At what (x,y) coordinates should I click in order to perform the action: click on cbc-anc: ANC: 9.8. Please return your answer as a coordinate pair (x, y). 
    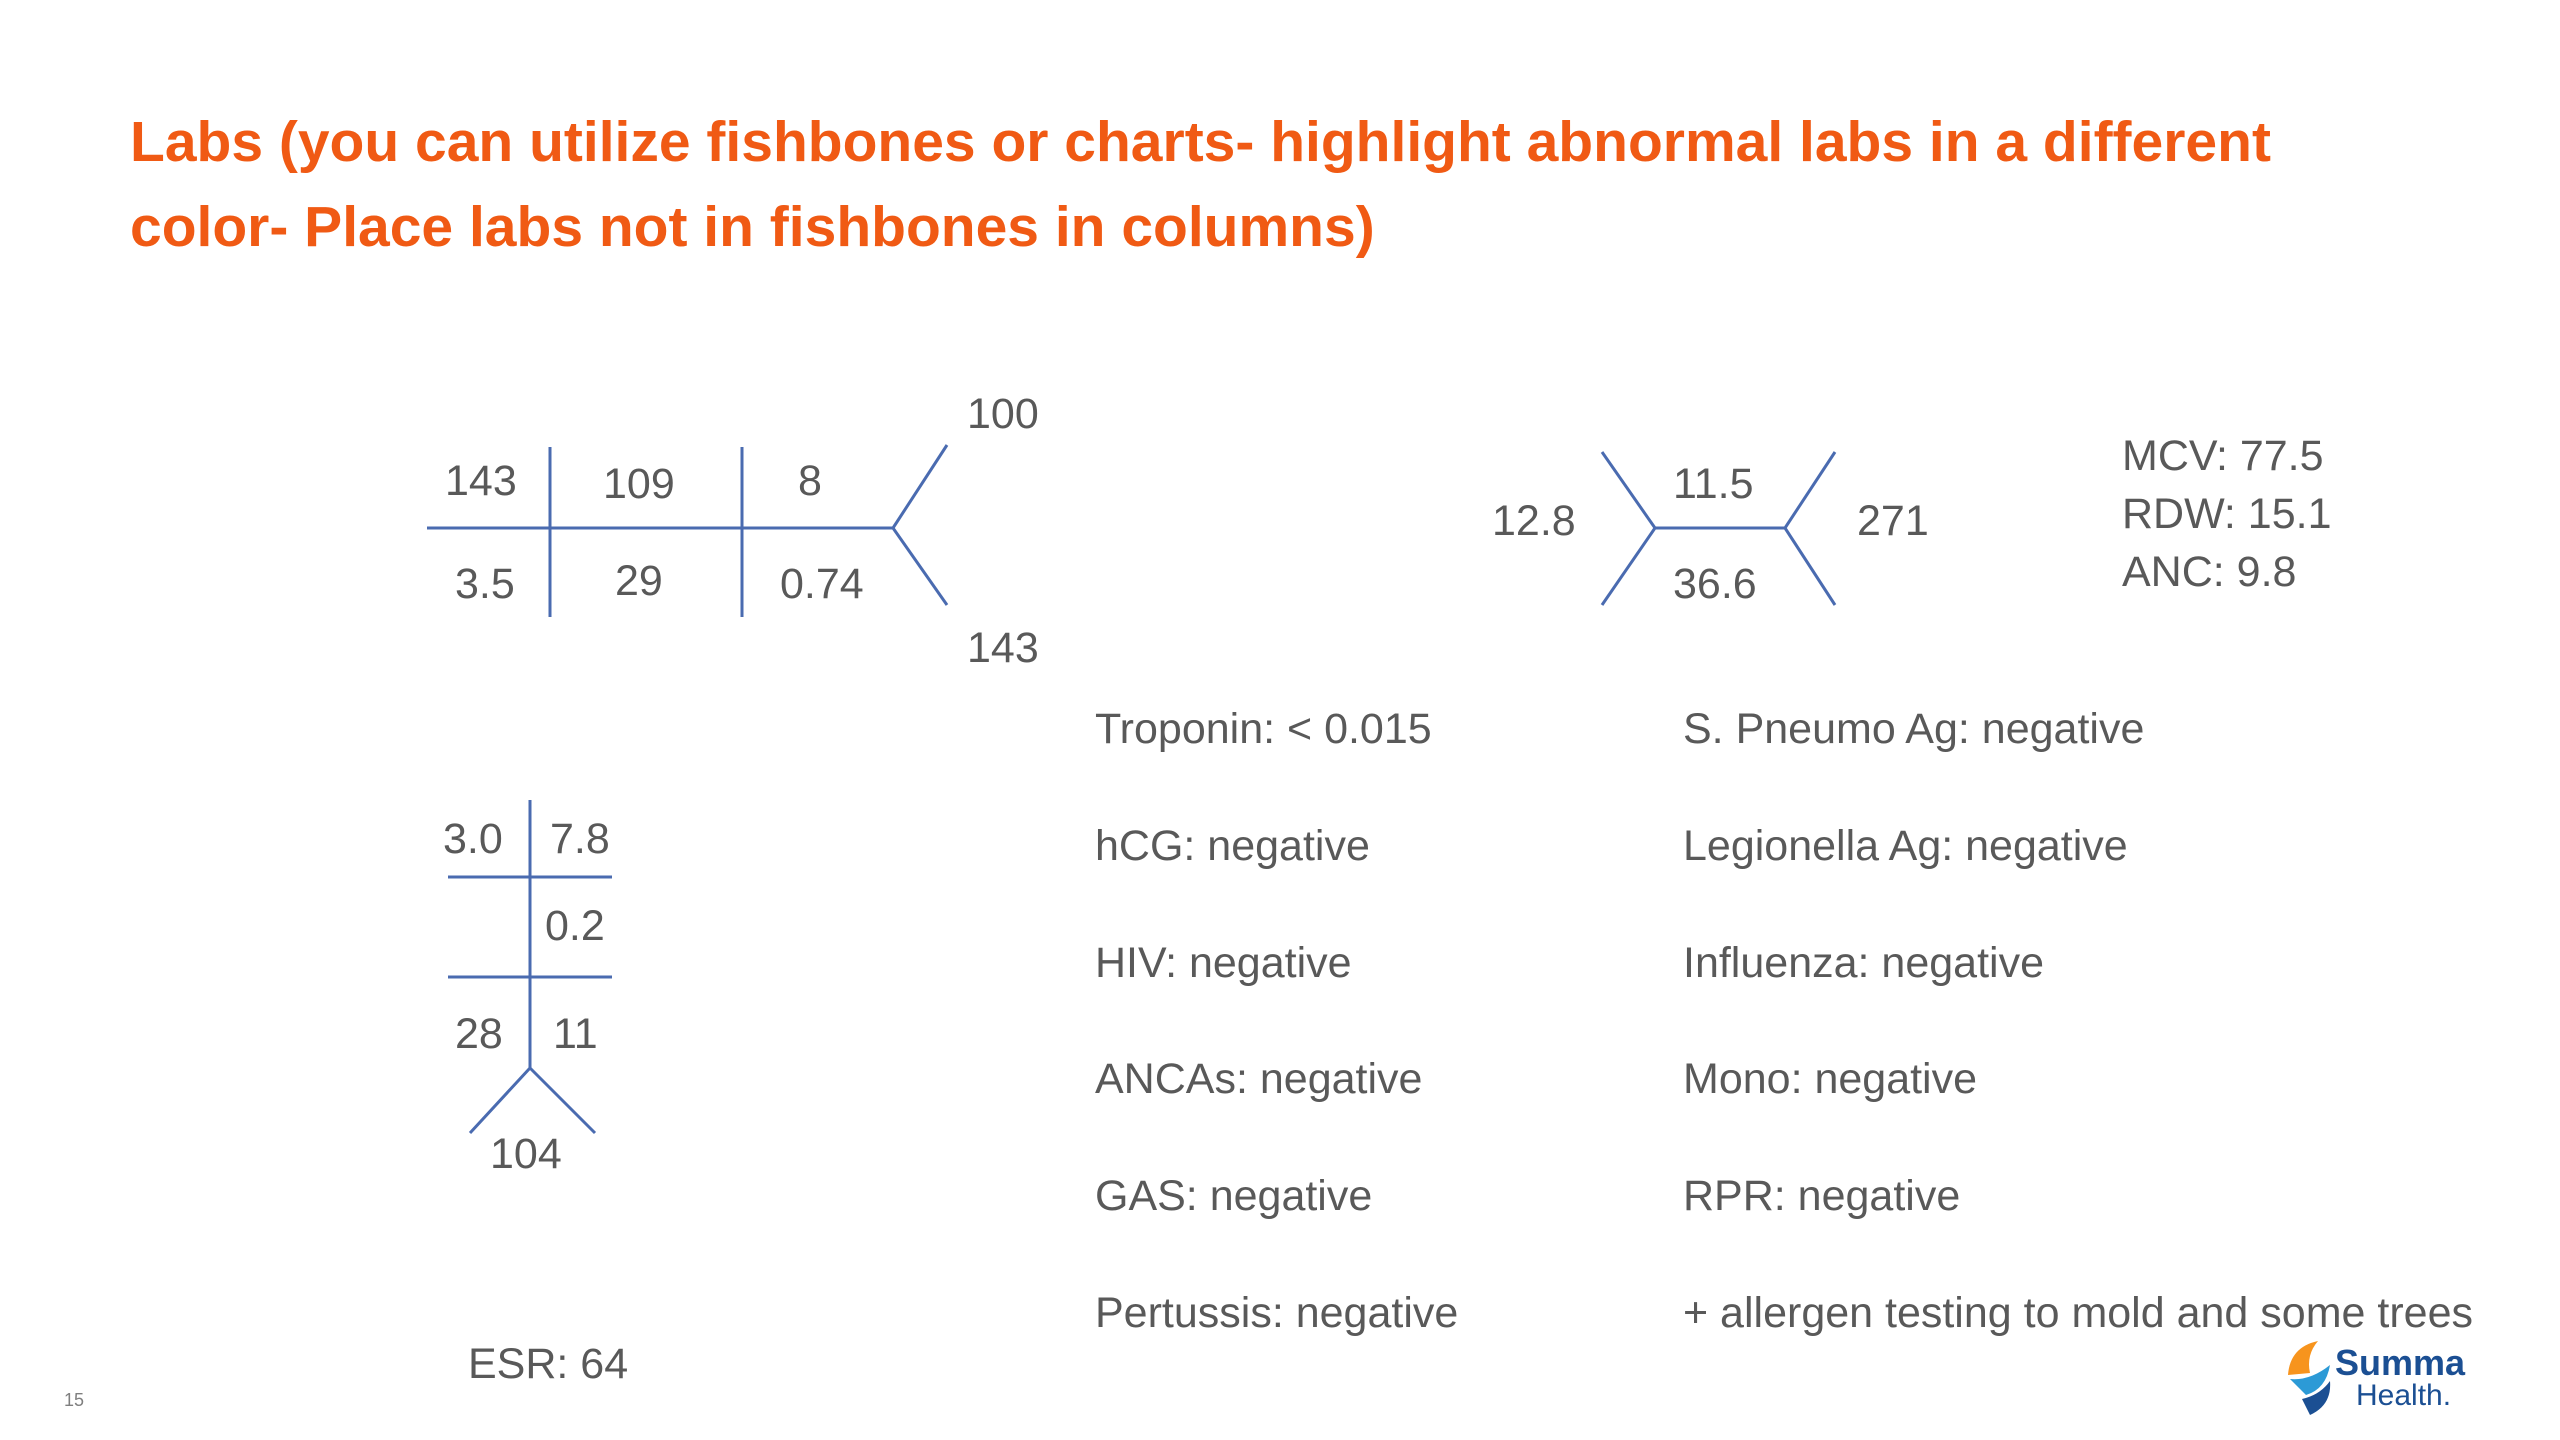
    Looking at the image, I should click on (2209, 572).